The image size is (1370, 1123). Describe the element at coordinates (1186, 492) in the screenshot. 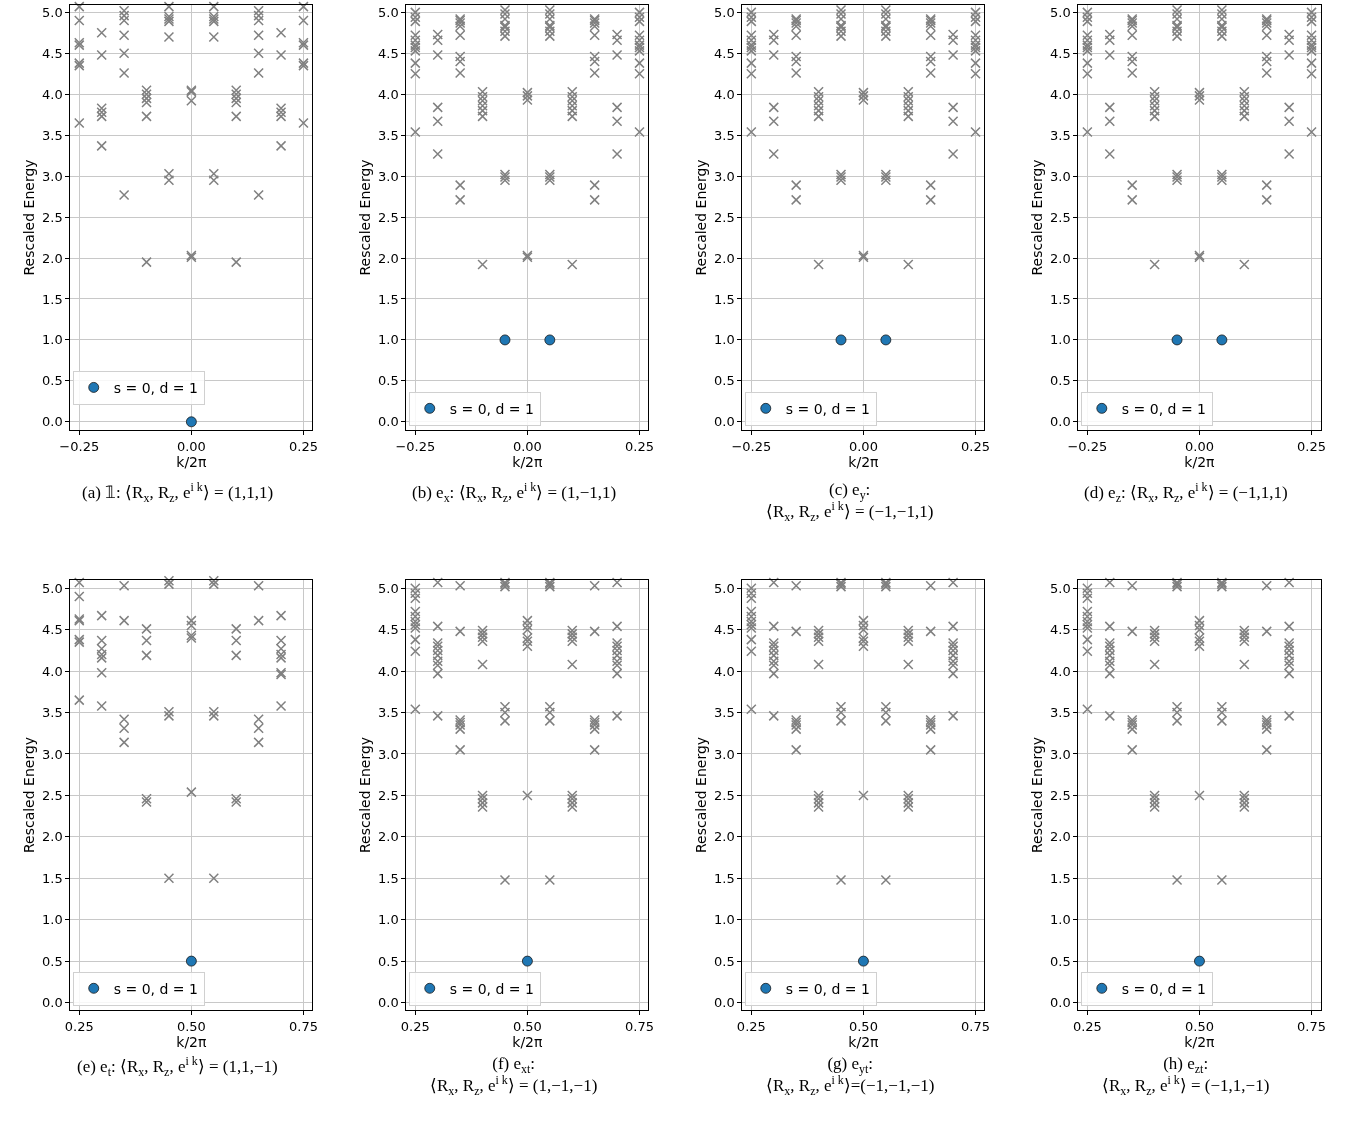

I see `text: (d) e$_{z}$: ⟨R$_{x}$, R$_{z}$, e$^{i k}$⟩ = (−1,1,1)` at that location.